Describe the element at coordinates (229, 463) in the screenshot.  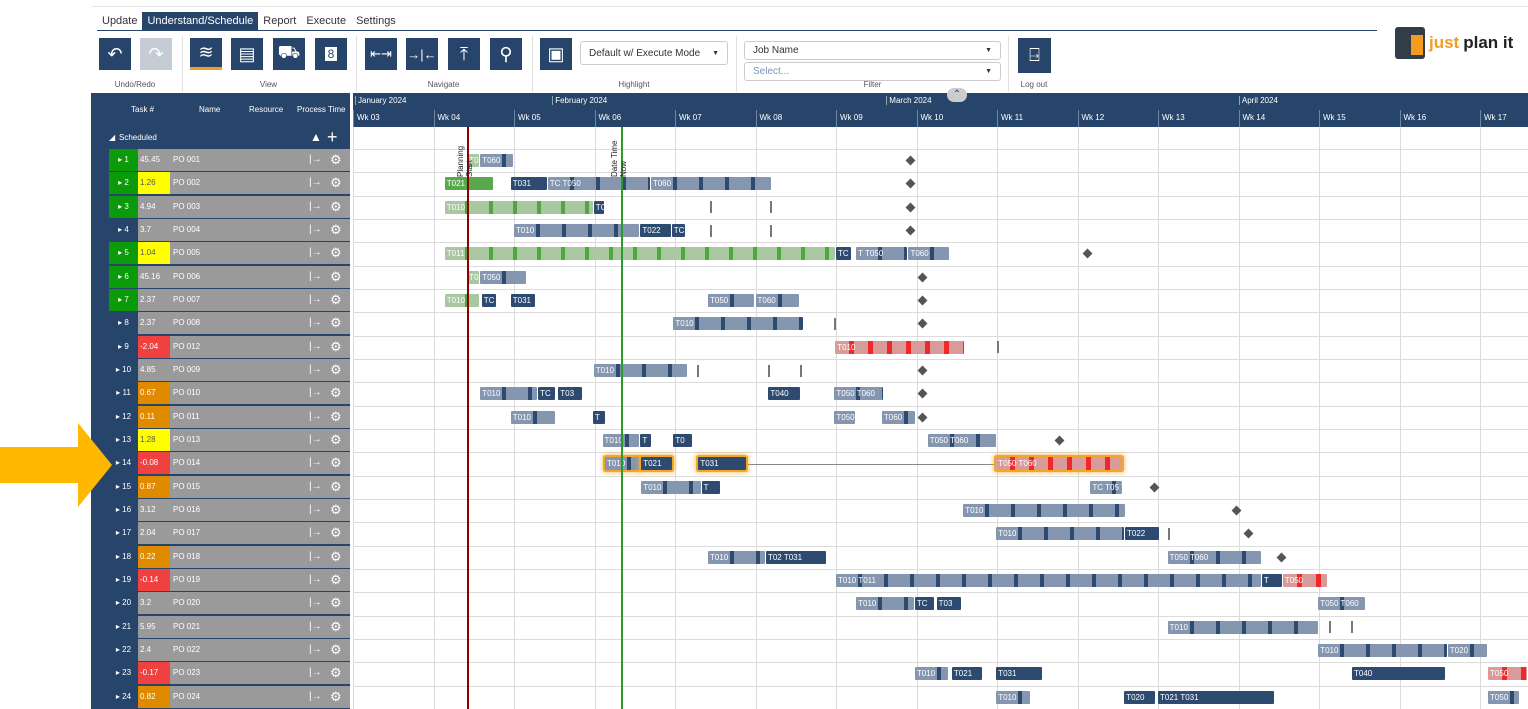
I see `task-row: ▸ 14 -0.08 PO 014 |→ ⚙` at that location.